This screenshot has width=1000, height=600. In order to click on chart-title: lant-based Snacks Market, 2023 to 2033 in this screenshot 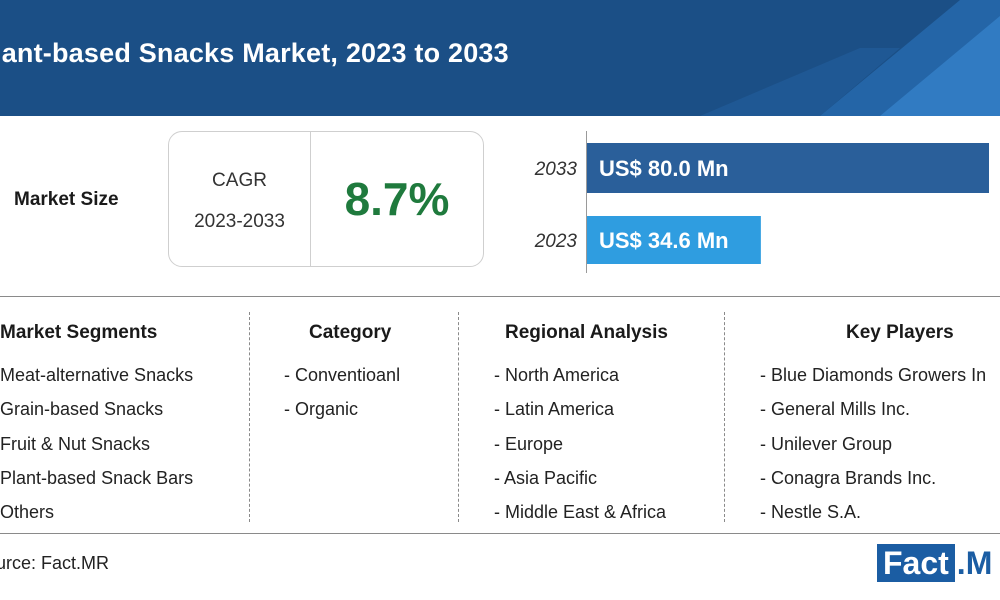, I will do `click(254, 53)`.